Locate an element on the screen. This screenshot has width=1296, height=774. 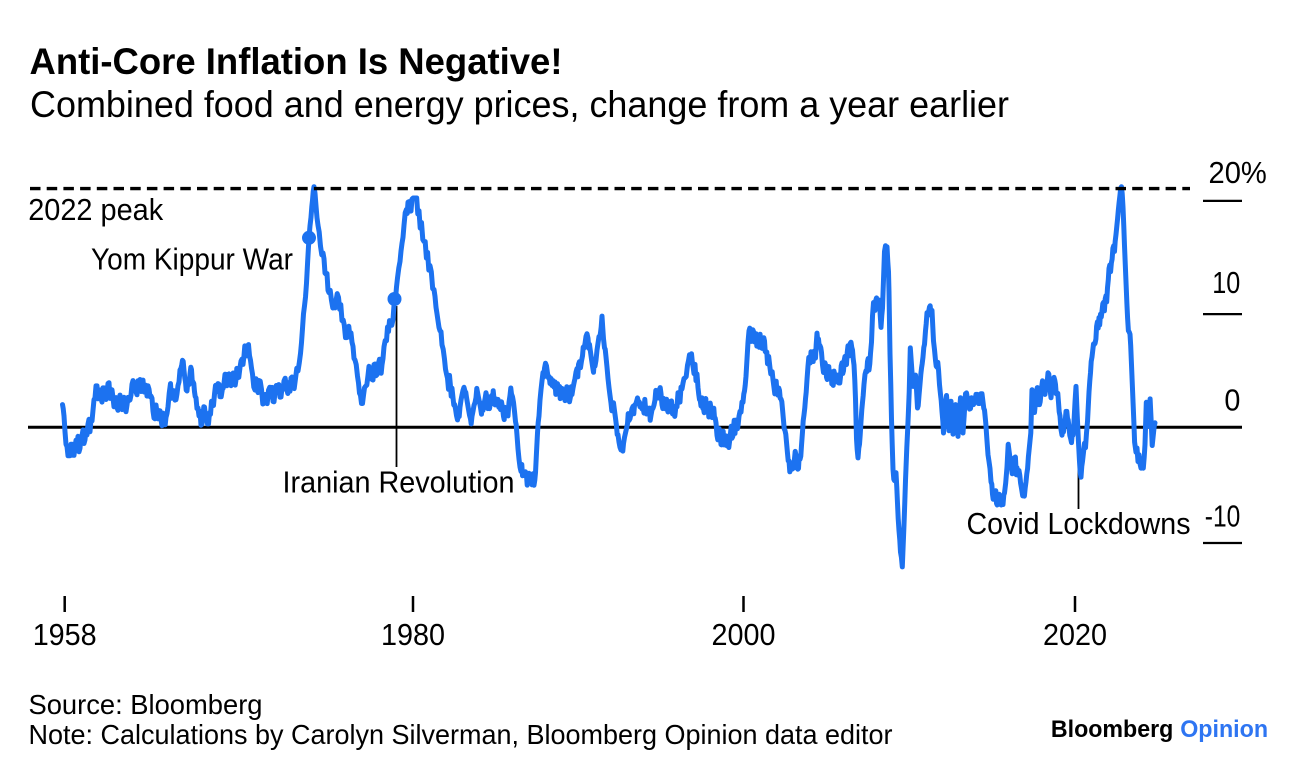
svg-text: 1958 is located at coordinates (65, 635).